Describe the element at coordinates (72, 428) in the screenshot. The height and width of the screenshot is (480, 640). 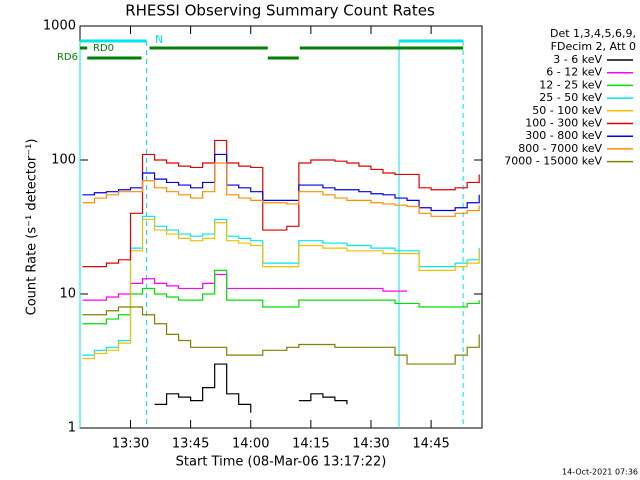
I see `y-tick-label: 1` at that location.